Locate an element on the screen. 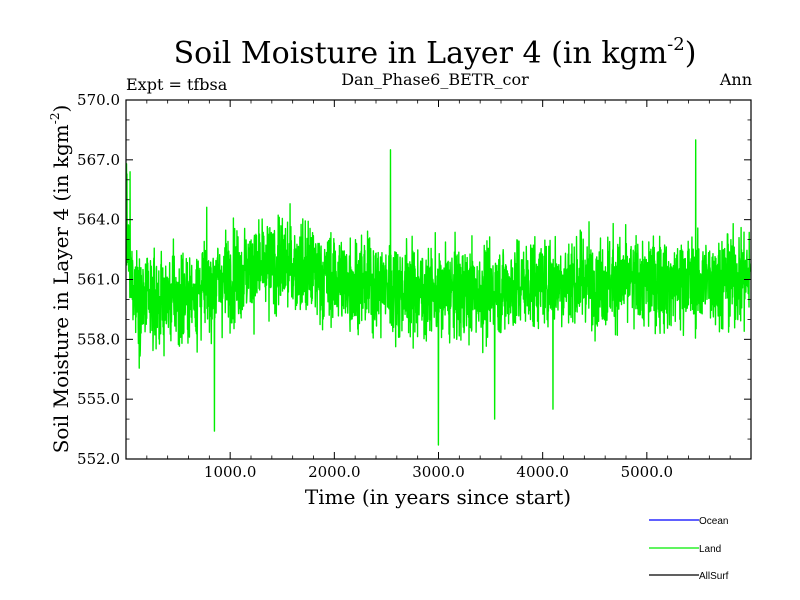 Image resolution: width=800 pixels, height=600 pixels. y-axis-label-main: Soil Moisture in Layer 4 (in kgm is located at coordinates (61, 288).